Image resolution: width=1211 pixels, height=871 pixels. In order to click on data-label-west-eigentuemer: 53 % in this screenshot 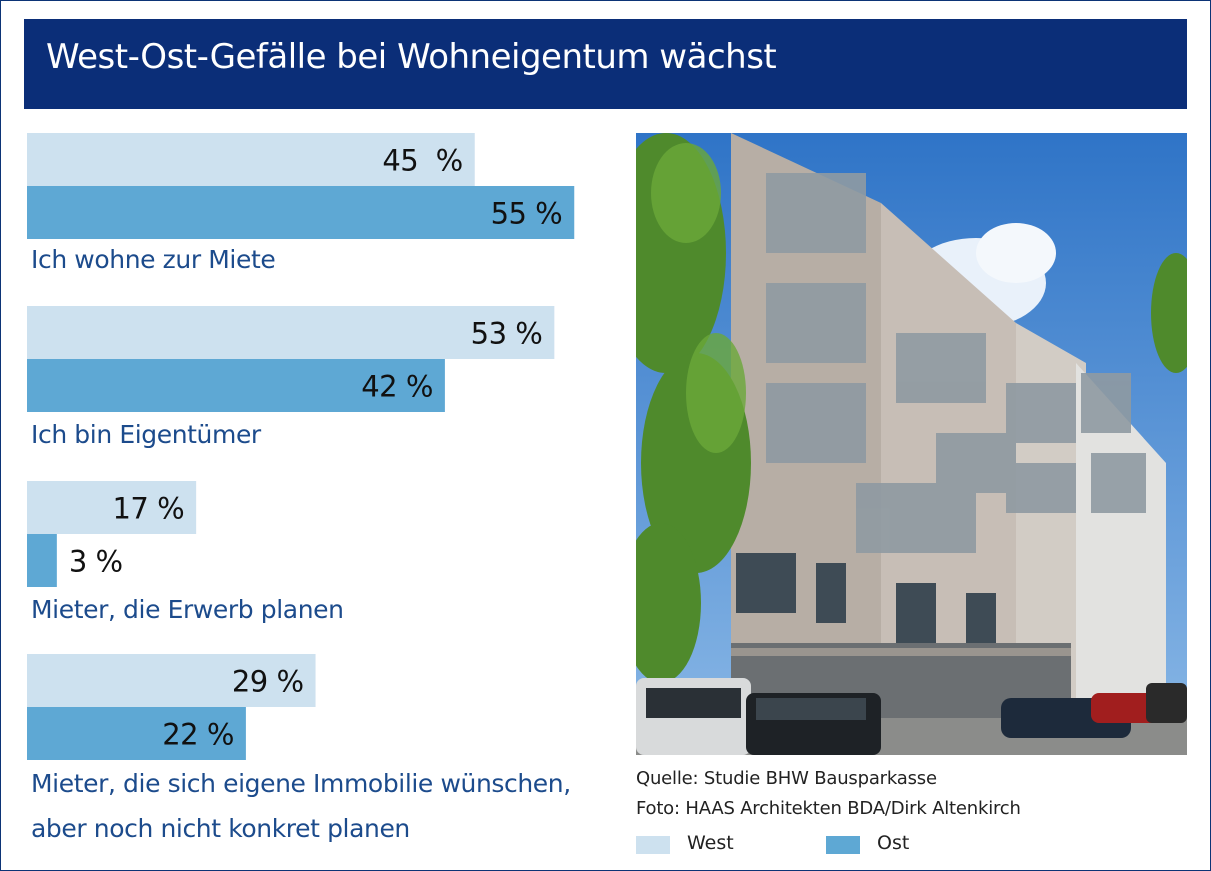, I will do `click(507, 334)`.